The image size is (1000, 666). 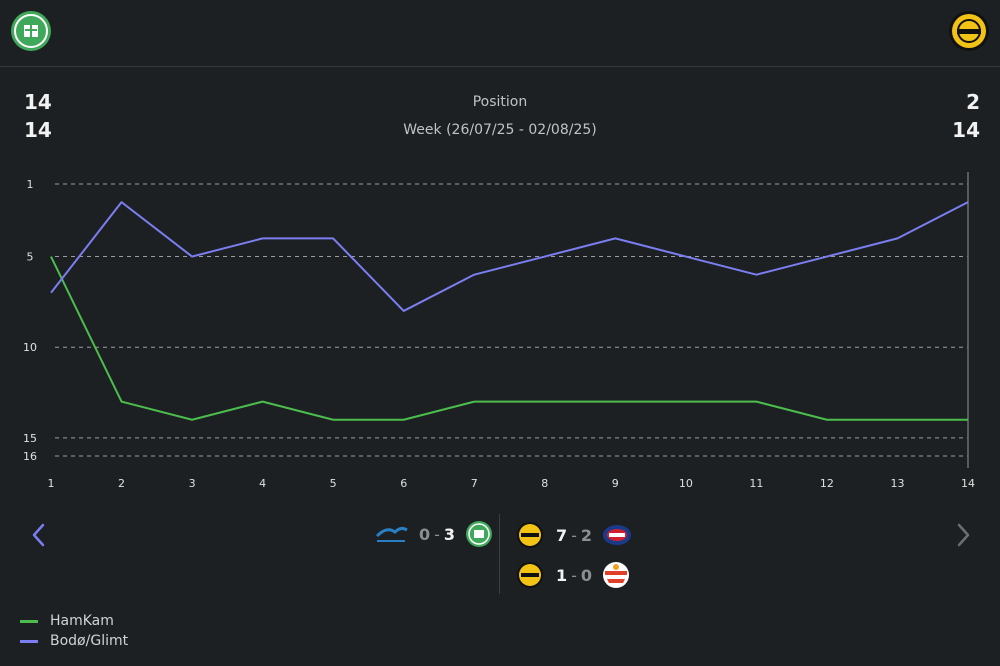 What do you see at coordinates (30, 438) in the screenshot?
I see `y-tick-label-15: 15` at bounding box center [30, 438].